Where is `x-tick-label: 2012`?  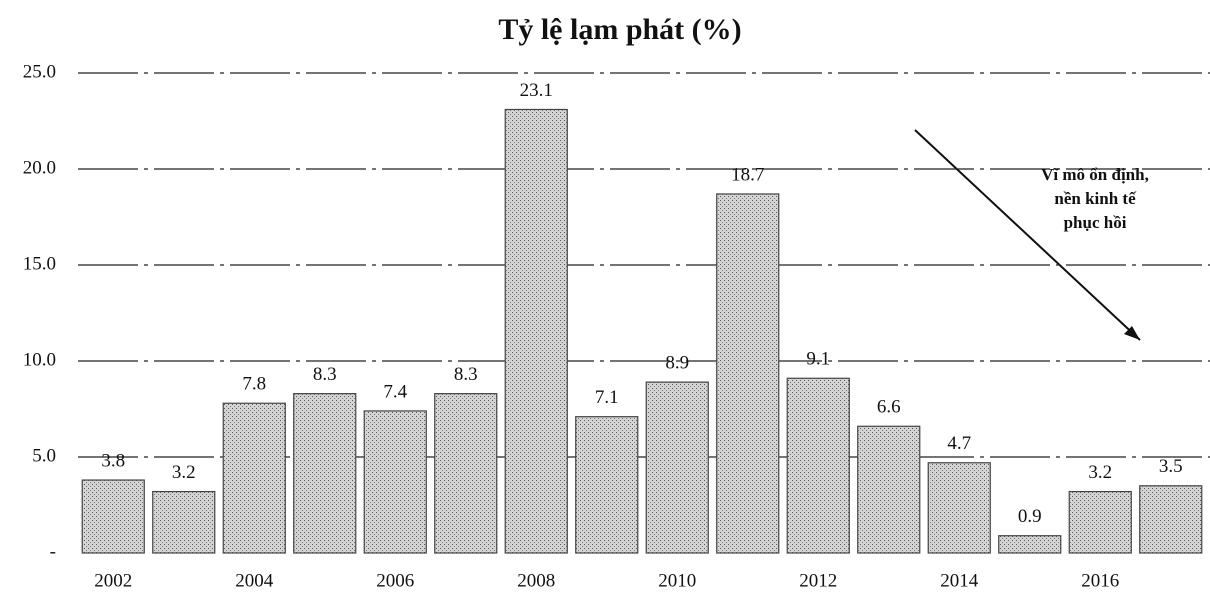 x-tick-label: 2012 is located at coordinates (818, 580).